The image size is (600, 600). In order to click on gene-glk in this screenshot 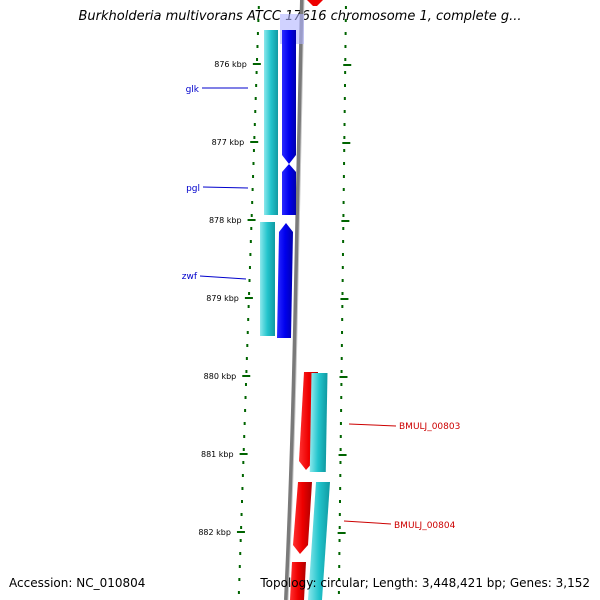, I will do `click(289, 97)`.